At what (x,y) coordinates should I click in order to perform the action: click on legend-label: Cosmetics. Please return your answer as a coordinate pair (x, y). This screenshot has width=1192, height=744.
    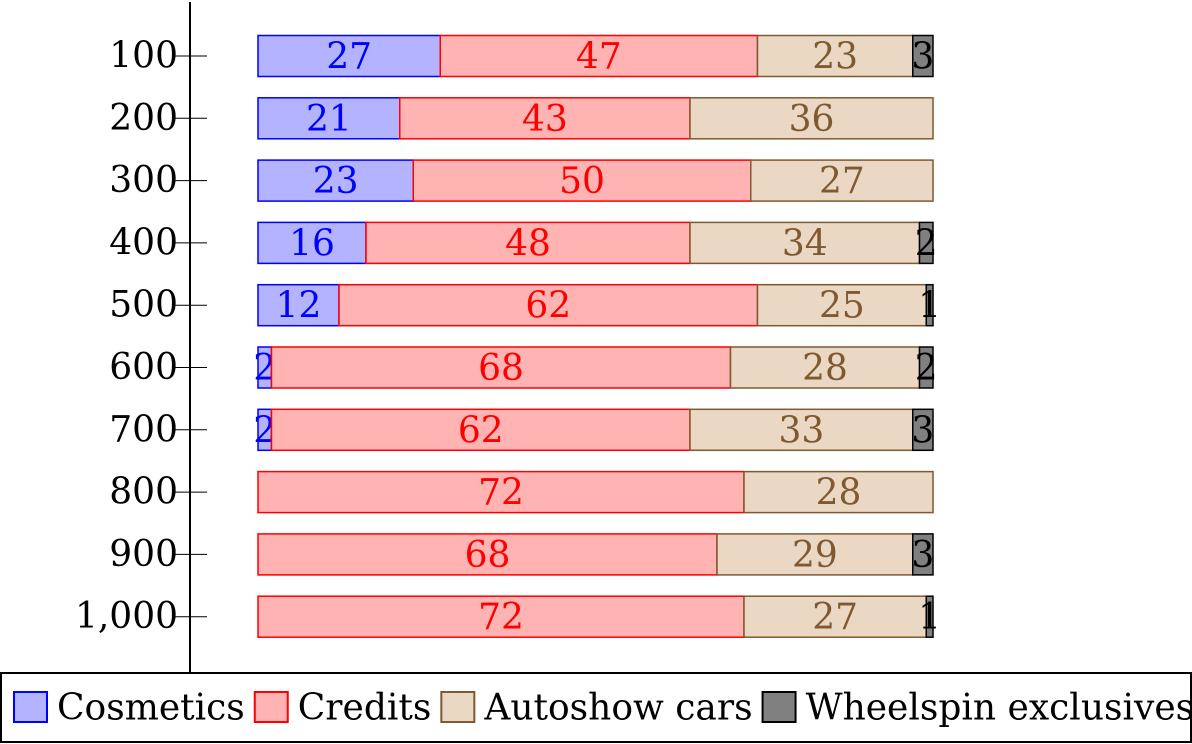
    Looking at the image, I should click on (151, 708).